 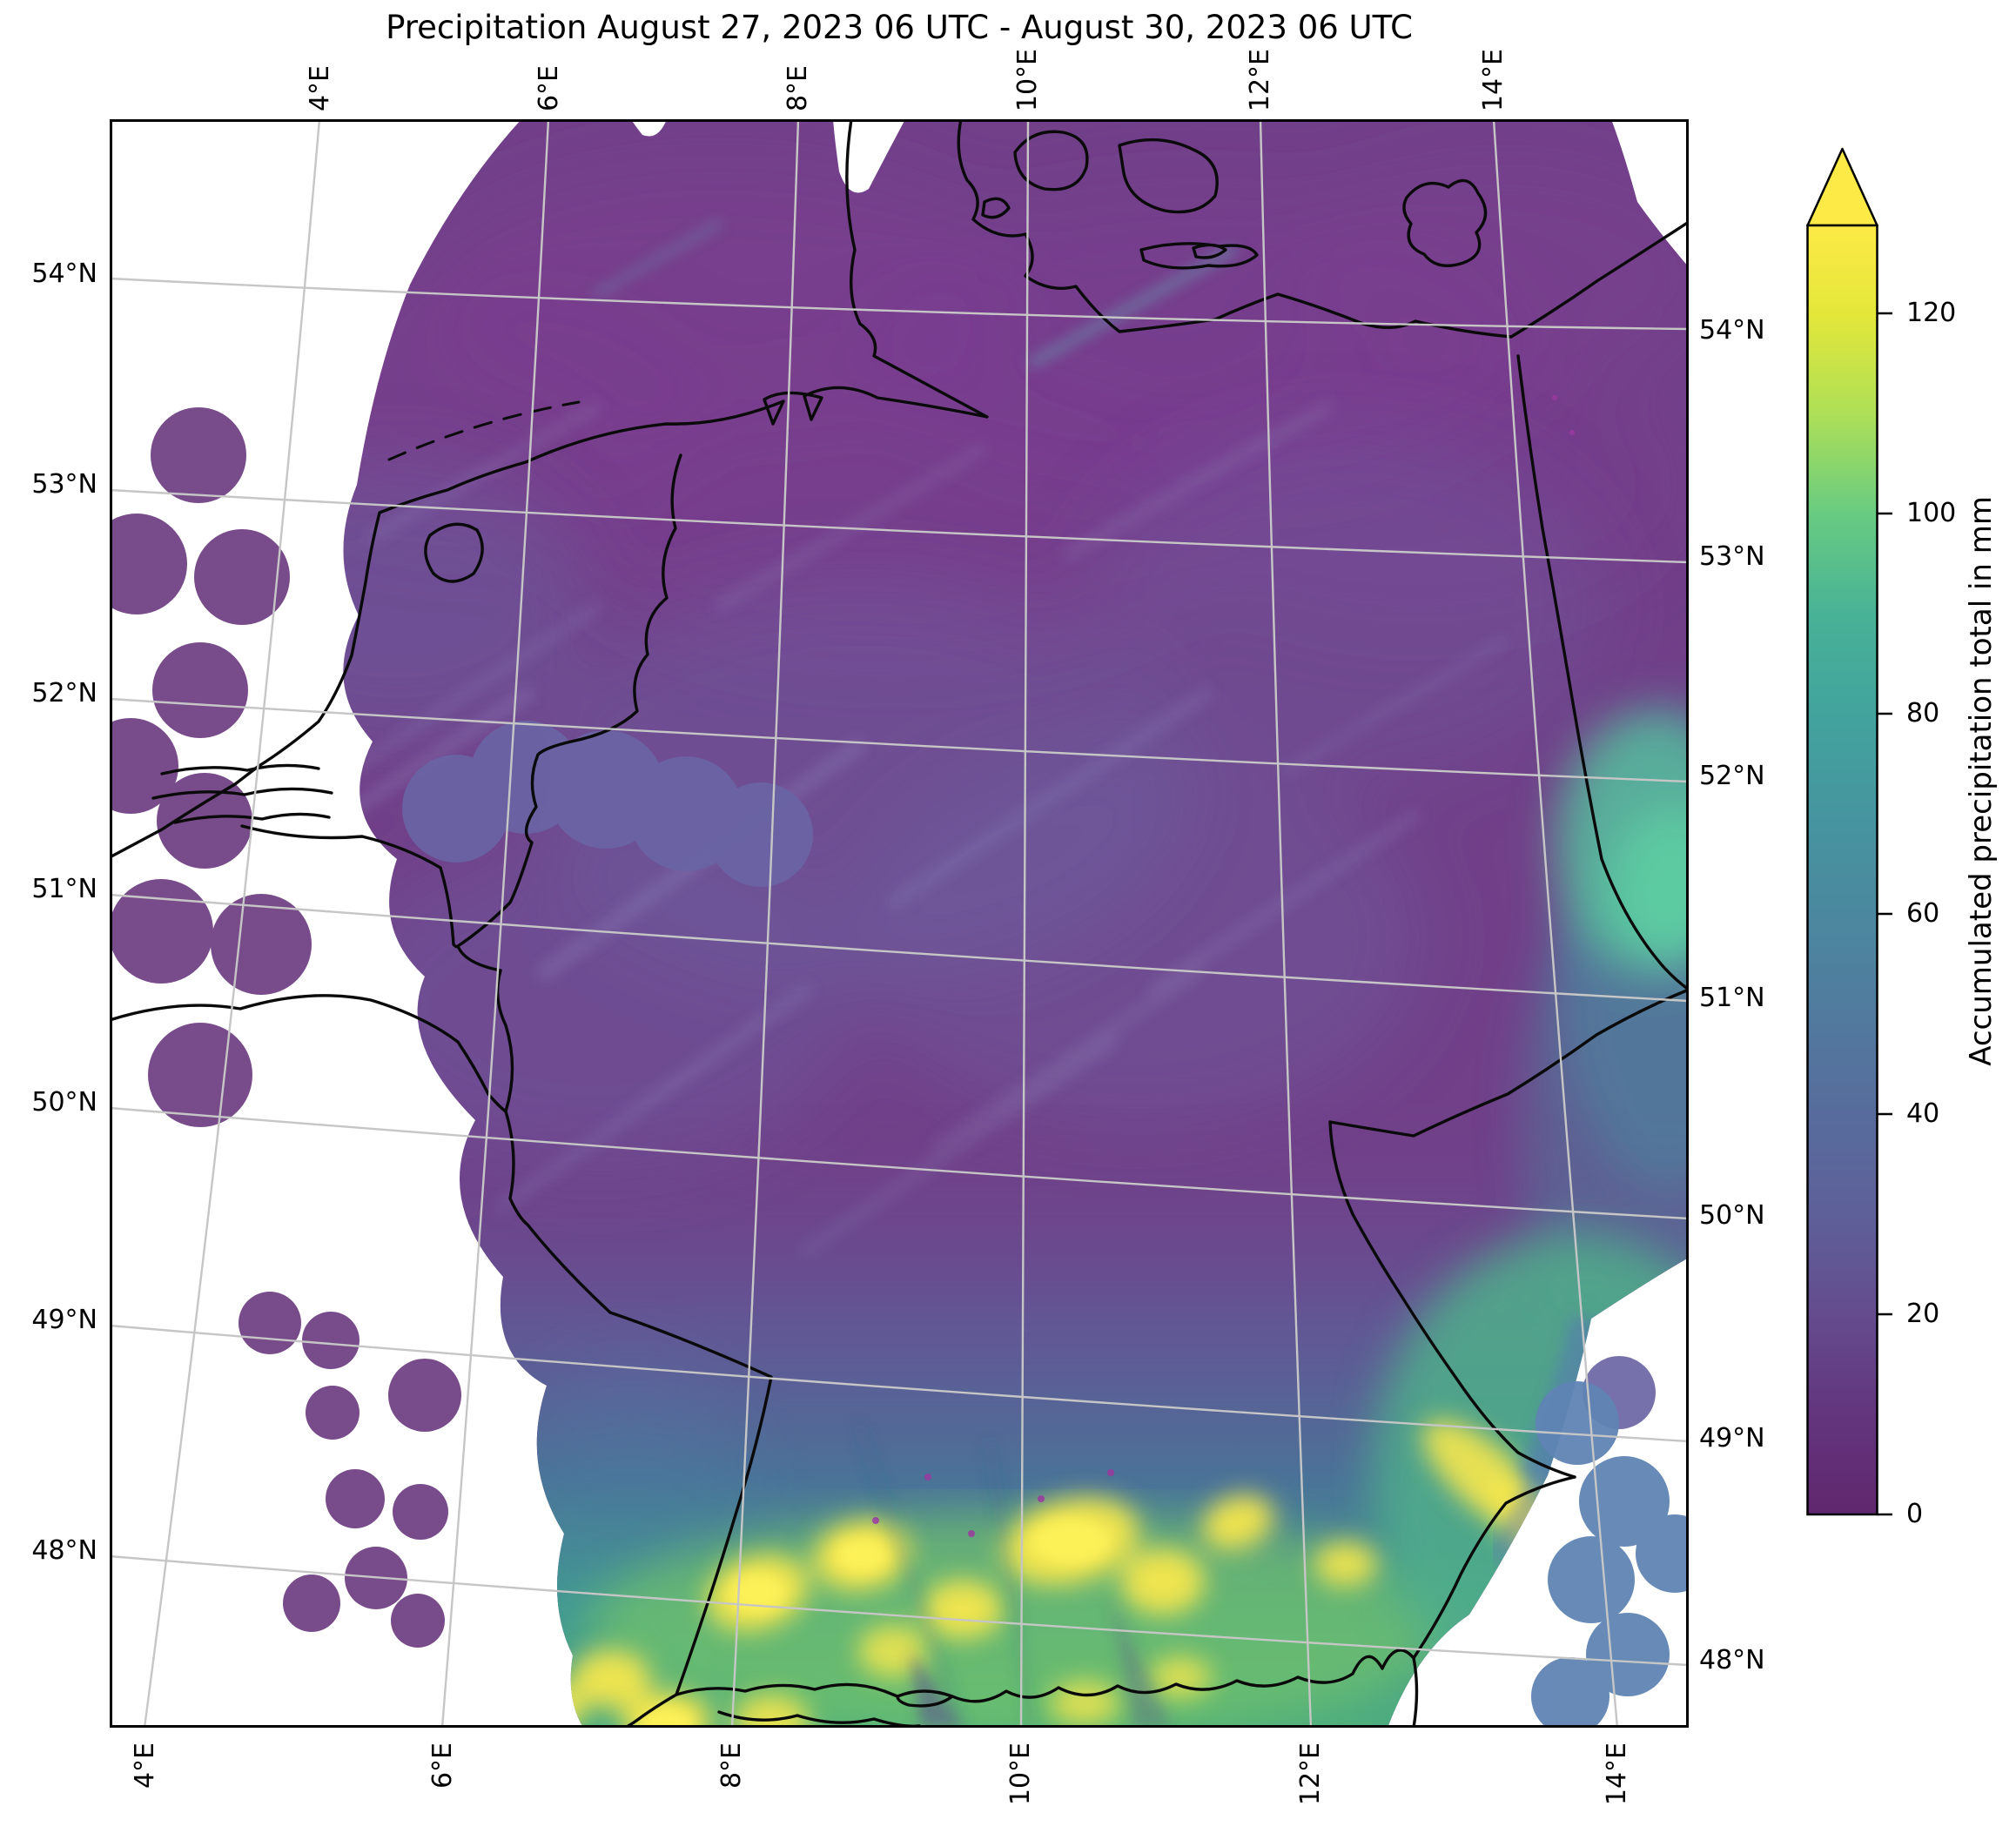 What do you see at coordinates (1120, 200) in the screenshot?
I see `danish-islands` at bounding box center [1120, 200].